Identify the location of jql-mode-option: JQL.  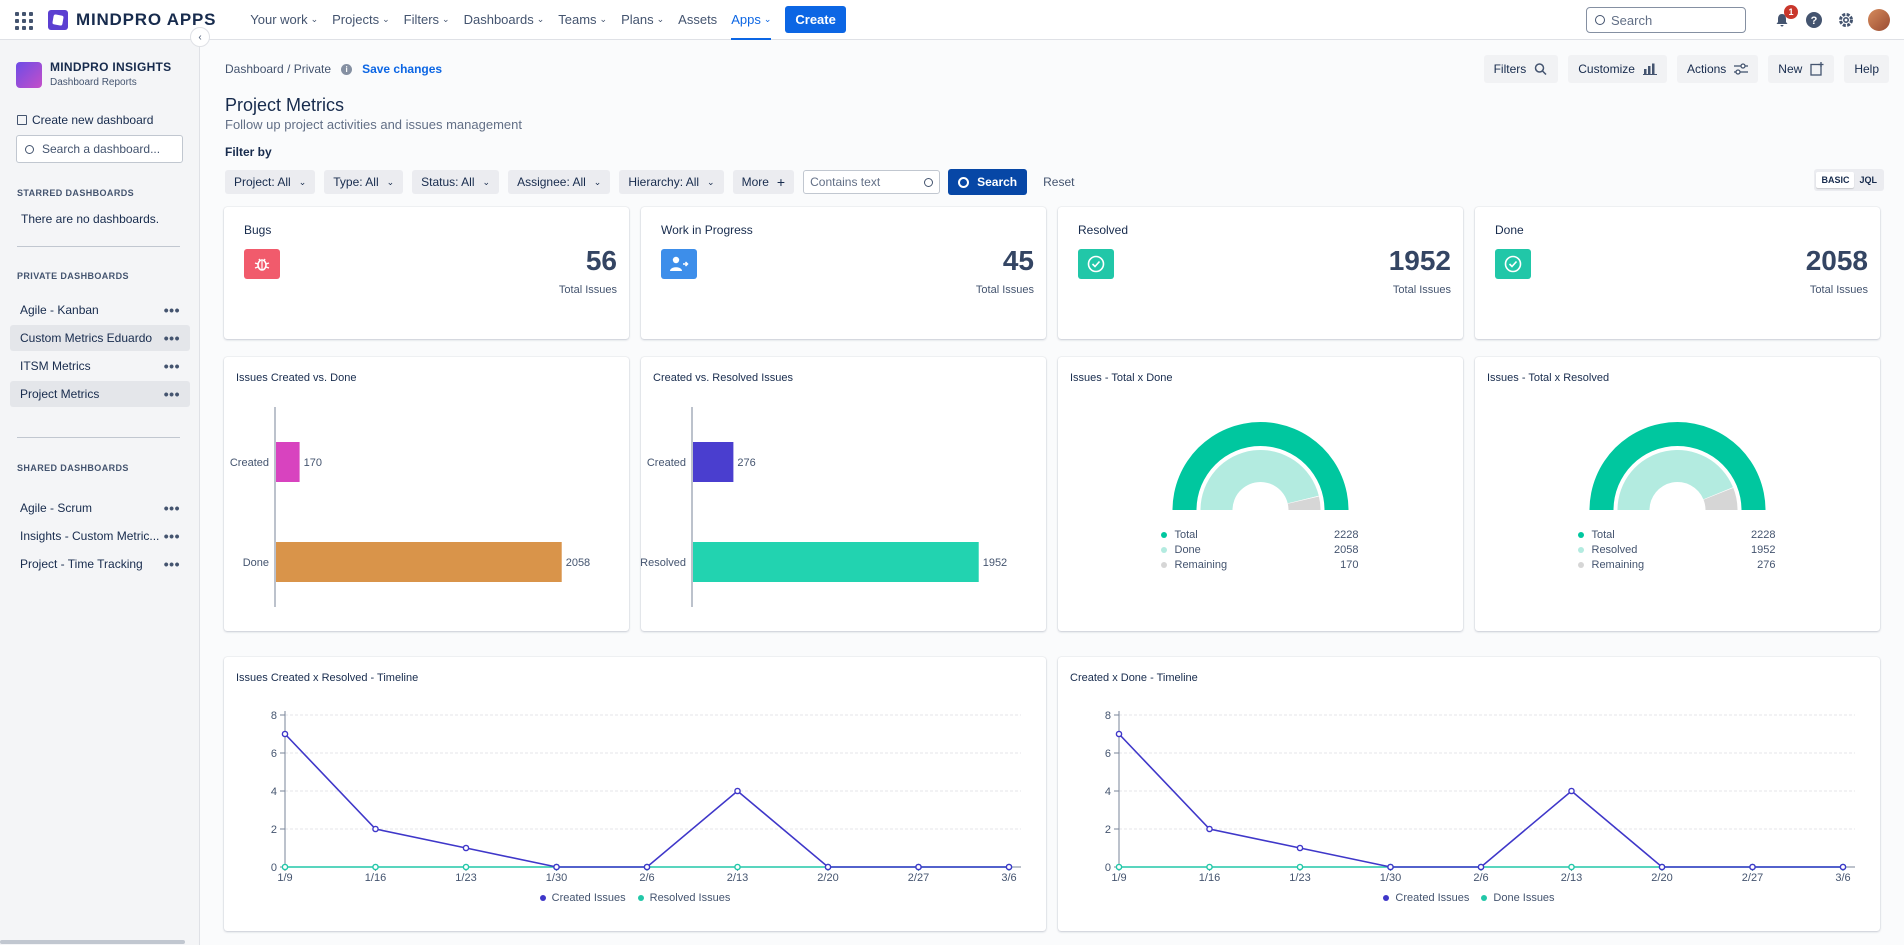
(1868, 180).